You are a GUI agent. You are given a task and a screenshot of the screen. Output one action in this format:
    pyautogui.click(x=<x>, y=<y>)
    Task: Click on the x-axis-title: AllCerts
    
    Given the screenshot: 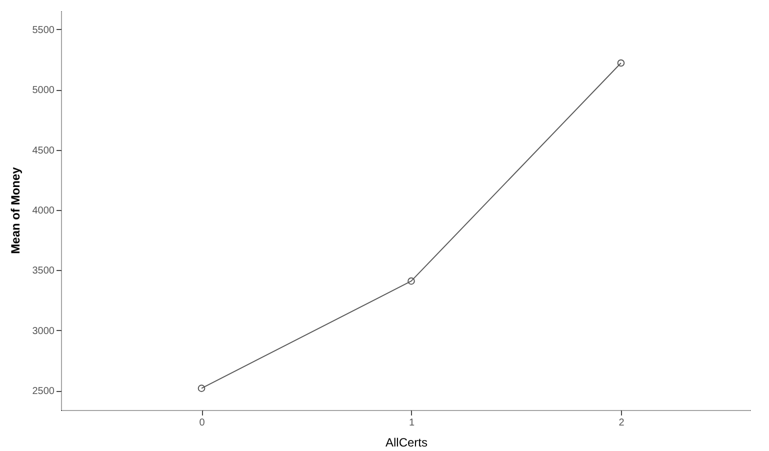 What is the action you would take?
    pyautogui.click(x=406, y=443)
    